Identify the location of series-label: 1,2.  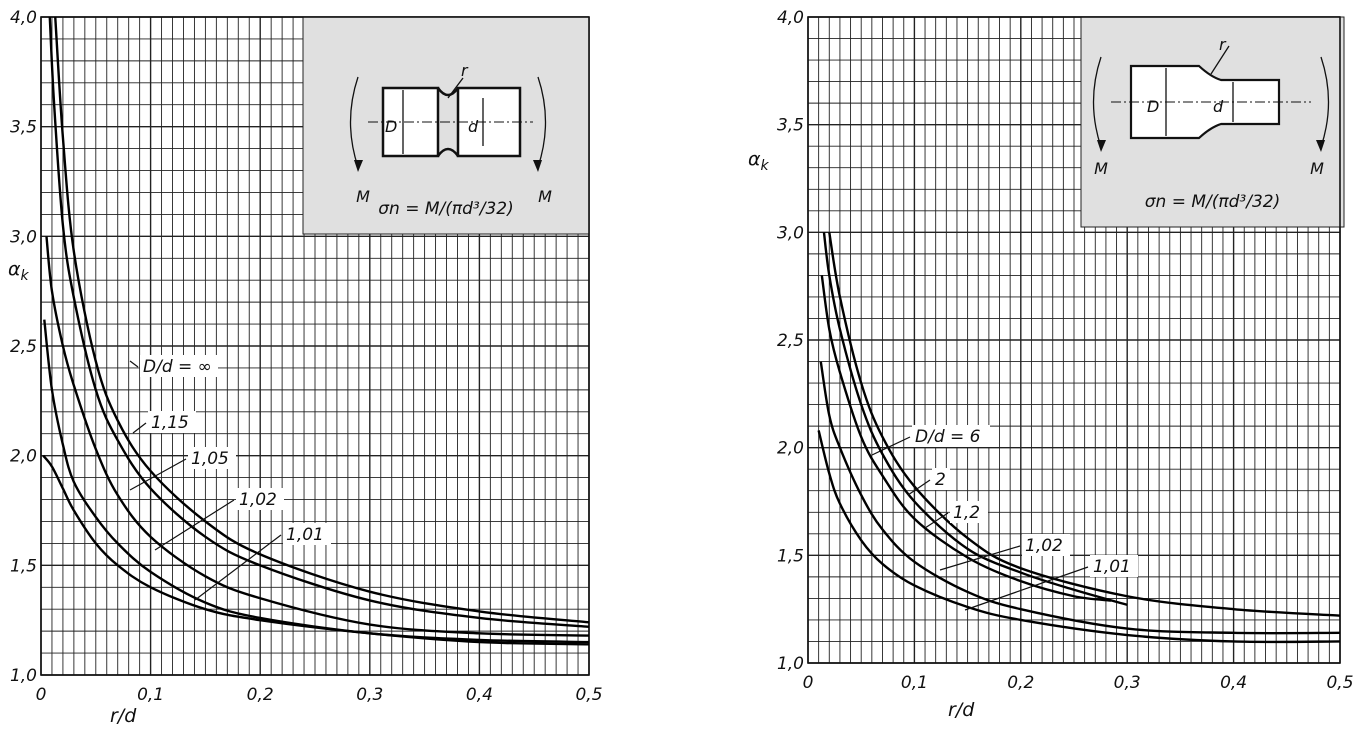
(966, 513).